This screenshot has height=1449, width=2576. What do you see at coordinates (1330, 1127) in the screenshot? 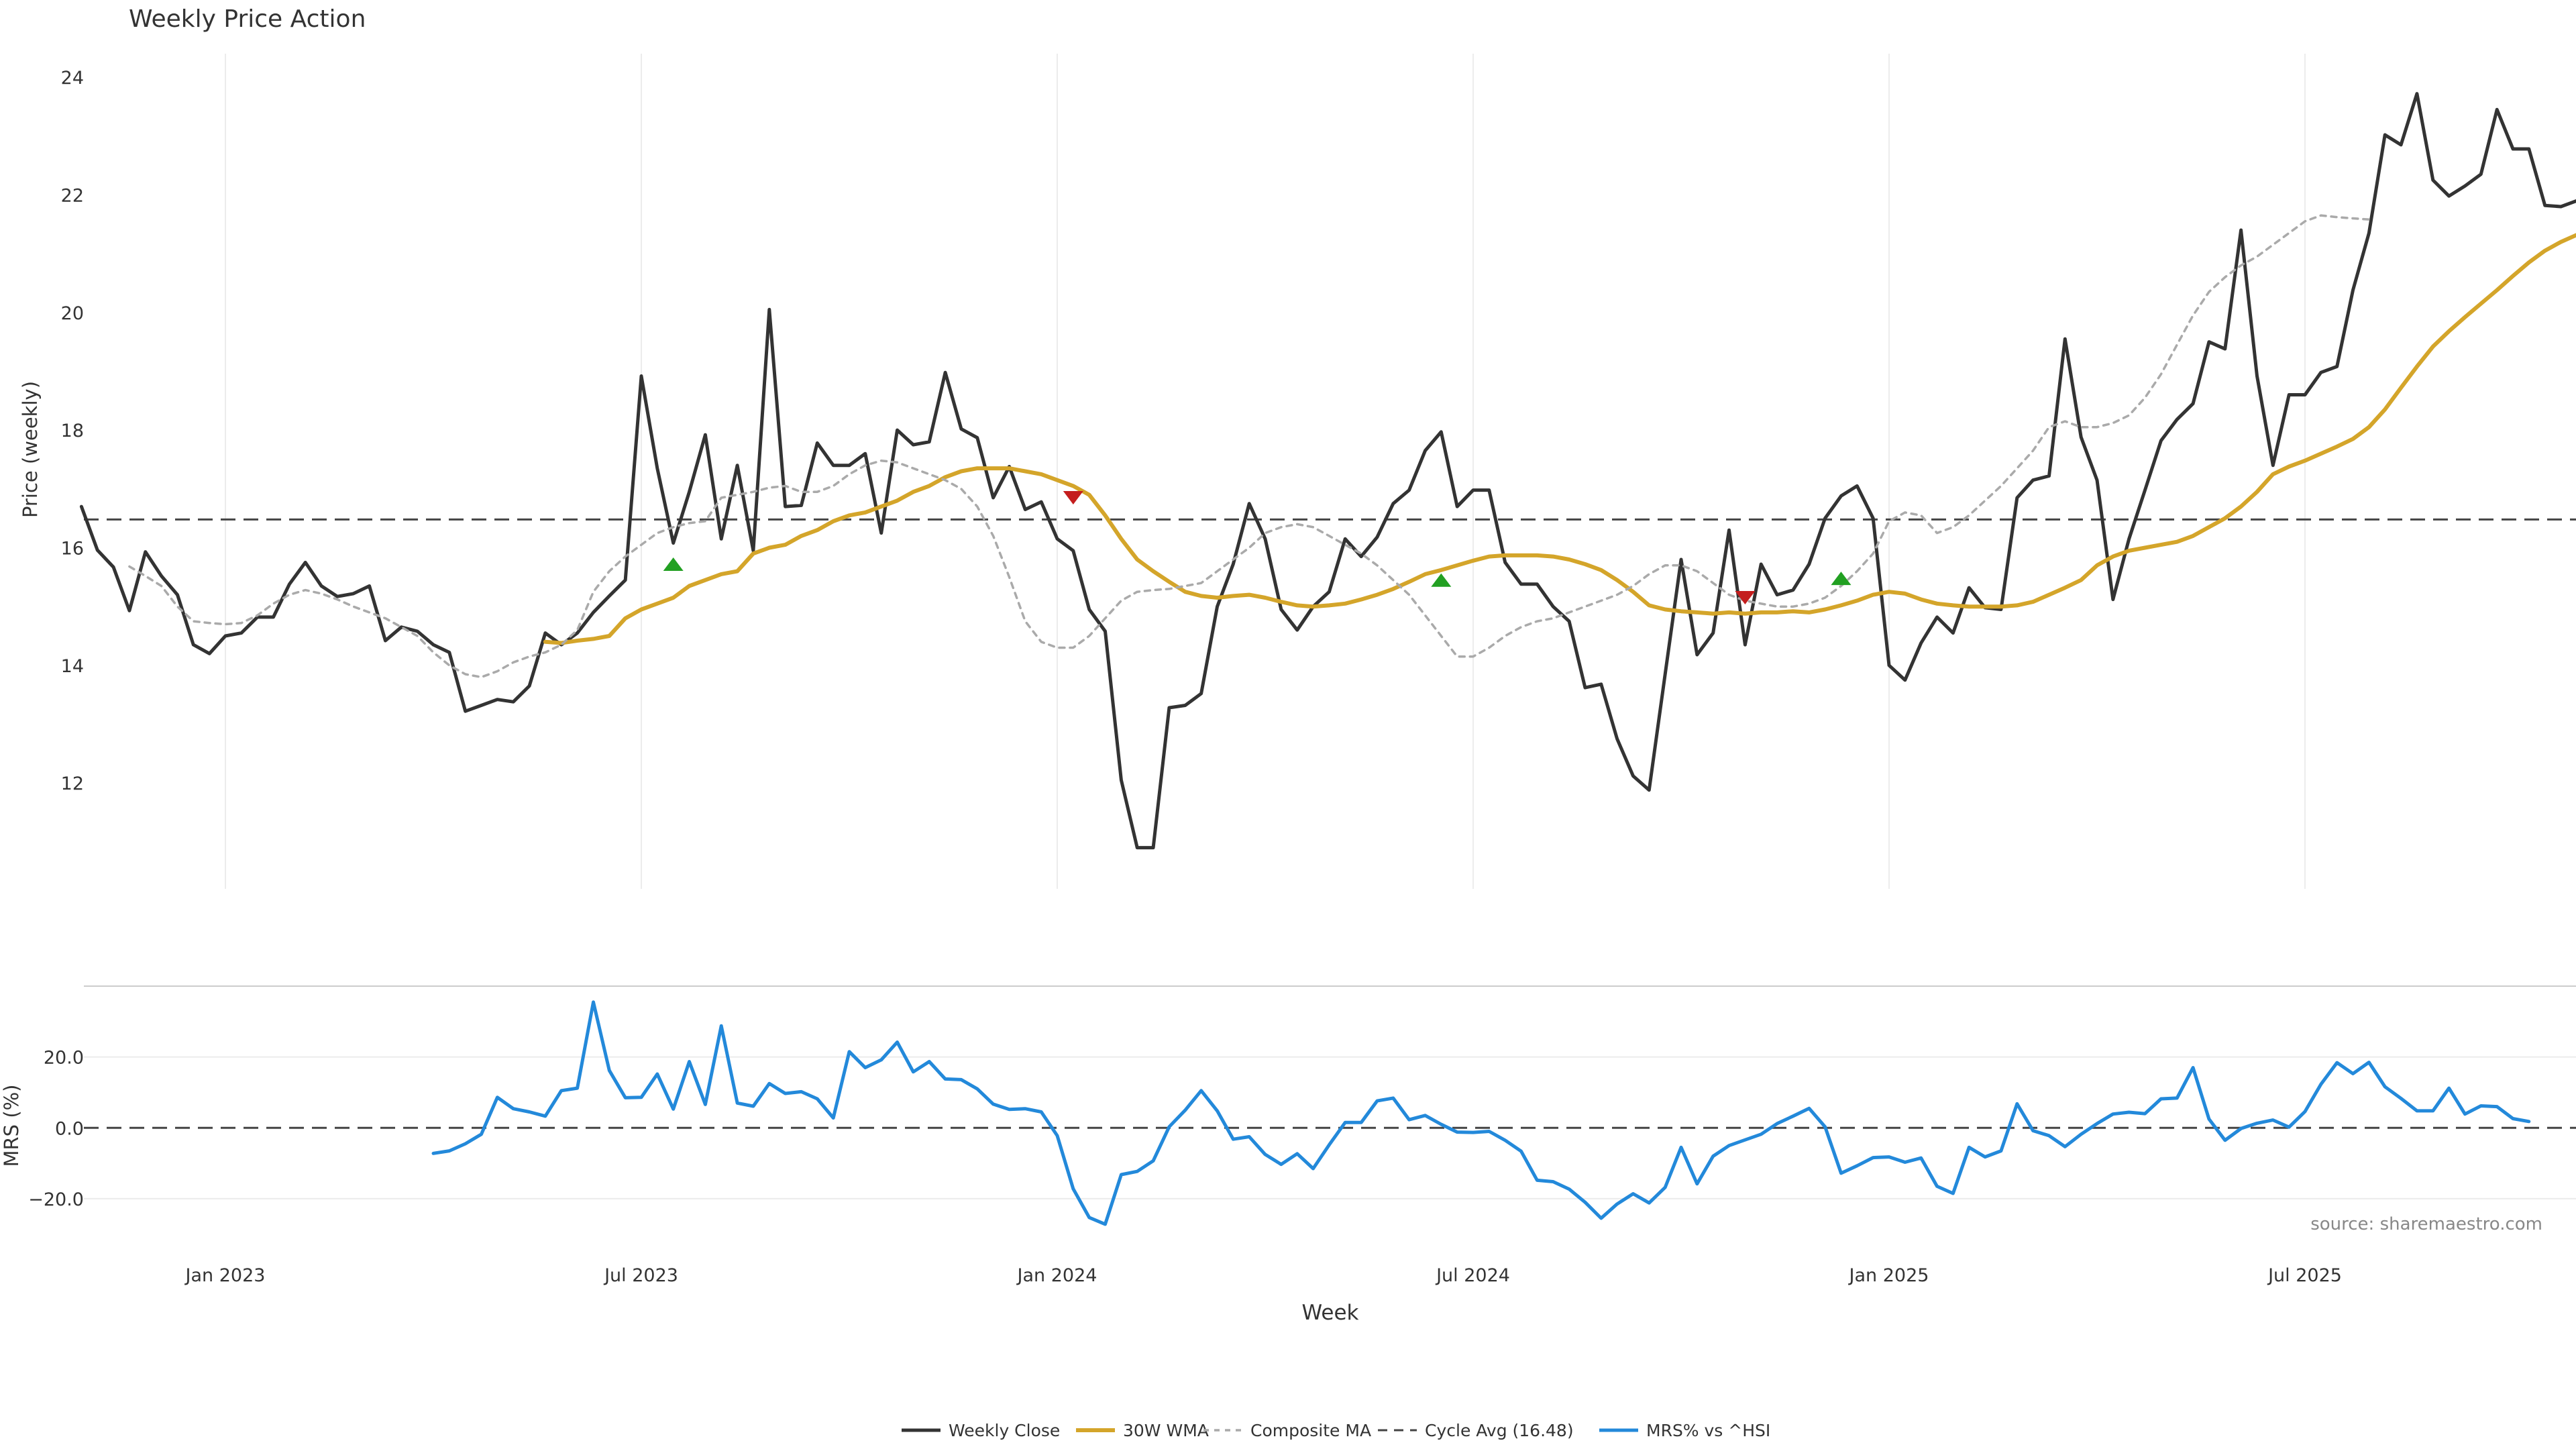
I see `mrs-gridlines` at bounding box center [1330, 1127].